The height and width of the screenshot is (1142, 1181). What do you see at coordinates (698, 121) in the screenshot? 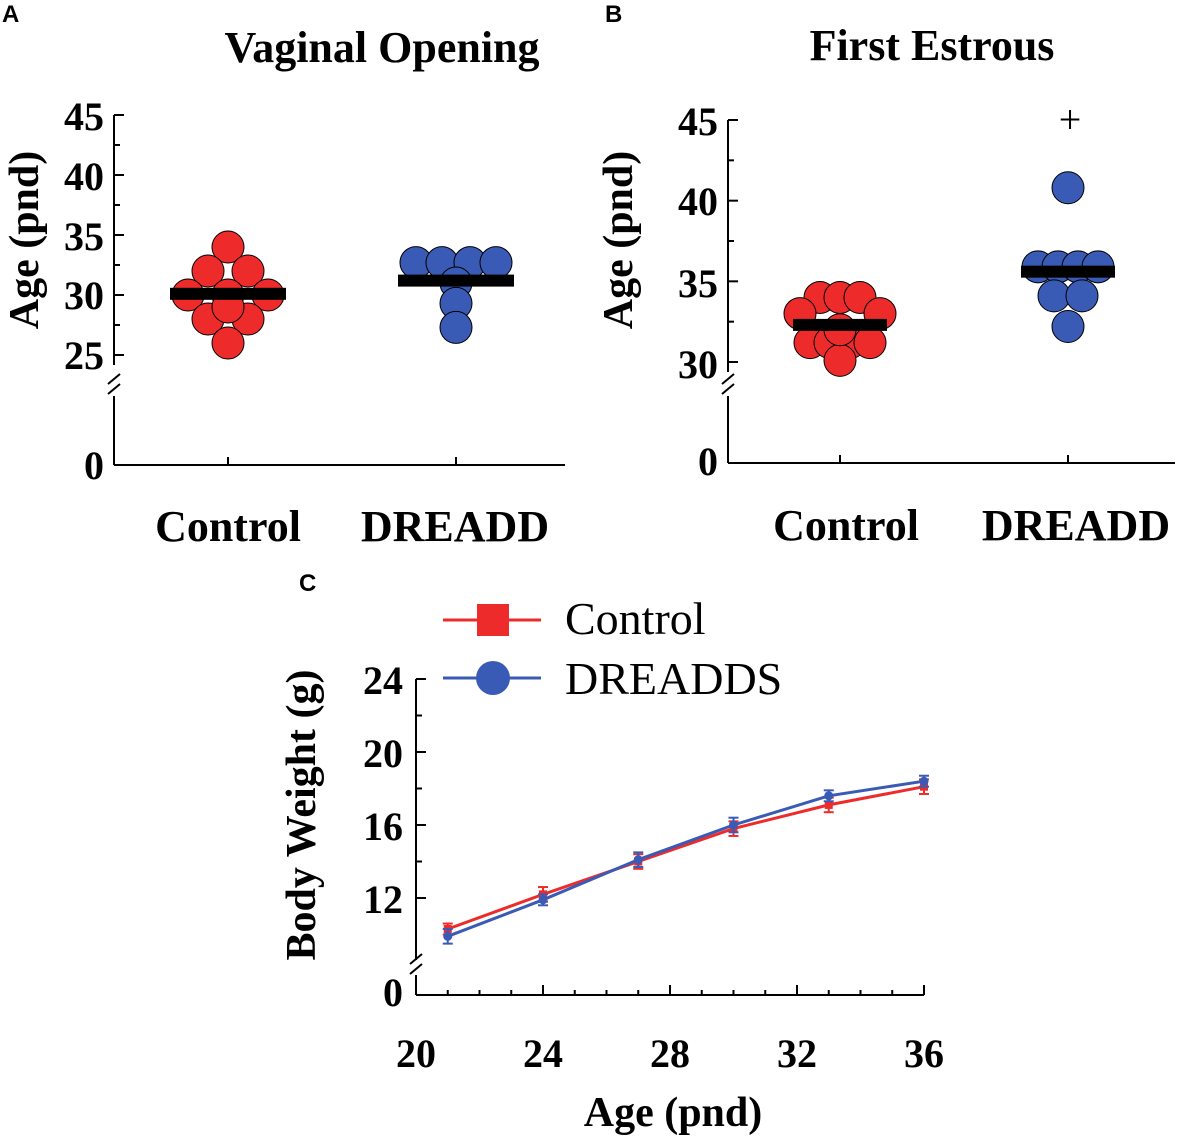
I see `panel-b-ytick-45: 45` at bounding box center [698, 121].